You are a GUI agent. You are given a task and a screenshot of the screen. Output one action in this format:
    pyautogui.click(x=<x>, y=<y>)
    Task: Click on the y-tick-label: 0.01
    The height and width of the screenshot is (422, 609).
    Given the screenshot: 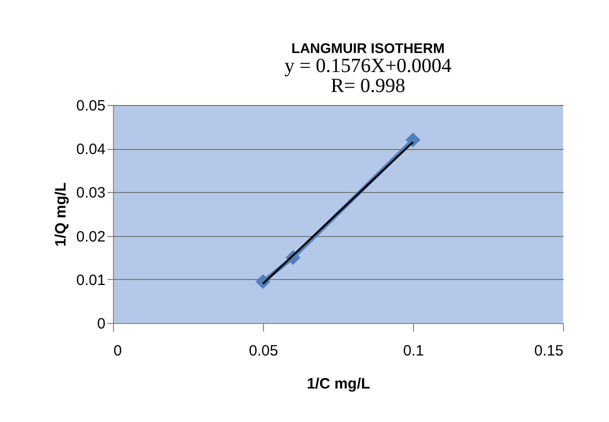 What is the action you would take?
    pyautogui.click(x=91, y=280)
    